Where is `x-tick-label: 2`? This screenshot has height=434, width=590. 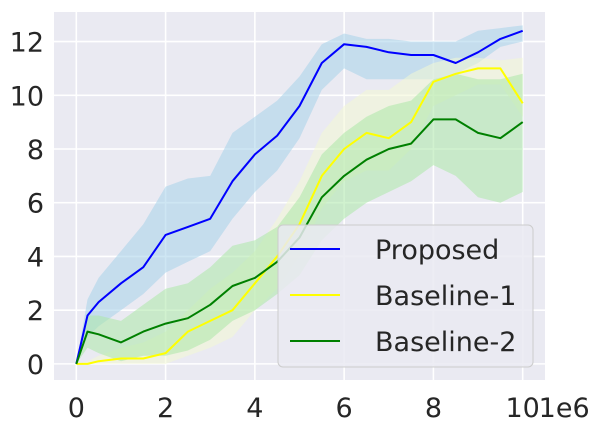 x-tick-label: 2 is located at coordinates (165, 408).